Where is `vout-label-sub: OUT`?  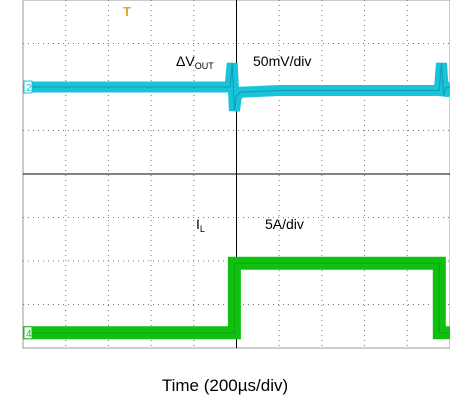
vout-label-sub: OUT is located at coordinates (205, 66).